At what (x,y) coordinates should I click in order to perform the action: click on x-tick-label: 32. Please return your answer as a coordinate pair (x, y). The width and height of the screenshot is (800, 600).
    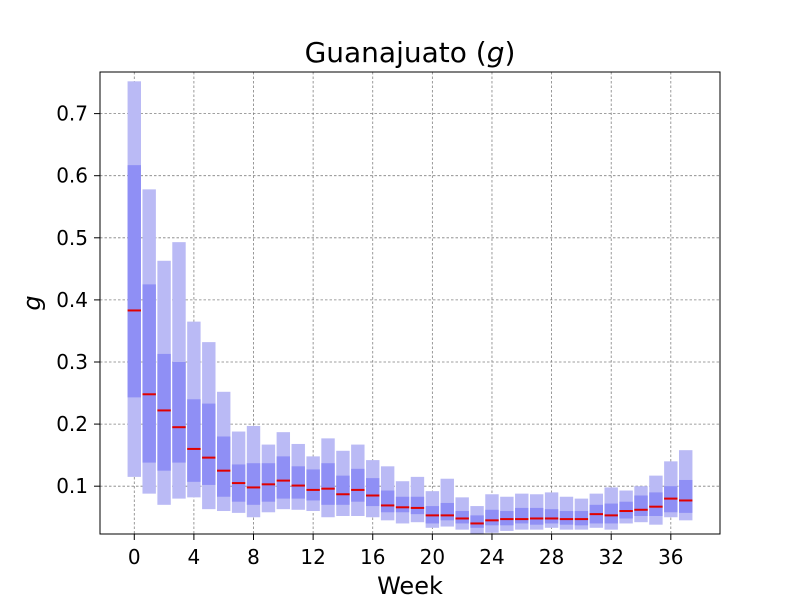
    Looking at the image, I should click on (610, 557).